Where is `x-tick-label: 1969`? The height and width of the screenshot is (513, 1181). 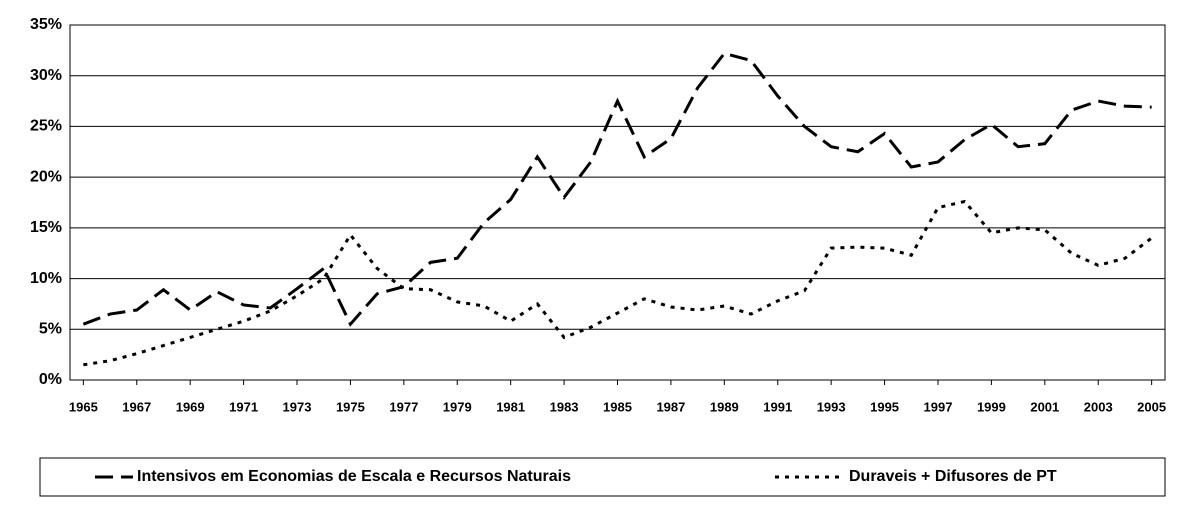 x-tick-label: 1969 is located at coordinates (190, 406).